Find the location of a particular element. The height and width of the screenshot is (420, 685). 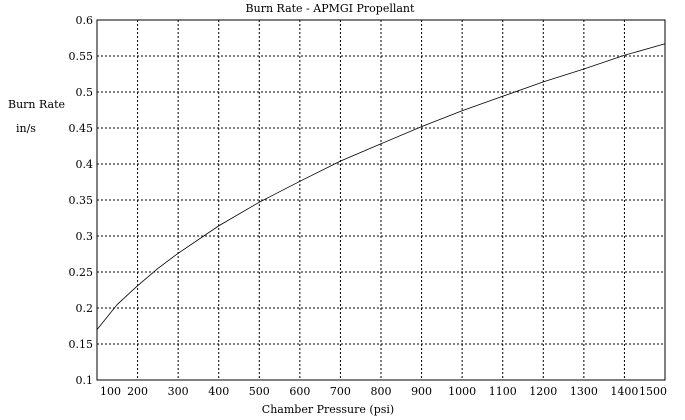

y-tick-label: 0.55 is located at coordinates (81, 56).